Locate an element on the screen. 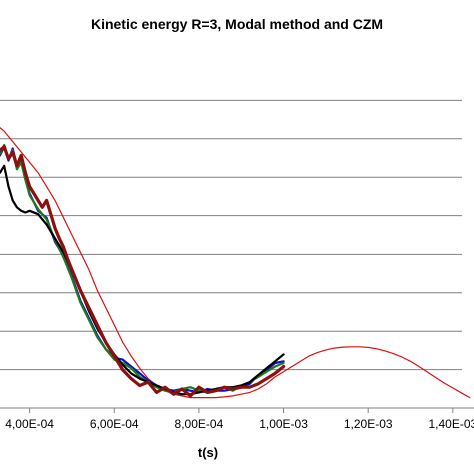 The width and height of the screenshot is (474, 474). x-tick-label-5: 1,40E-03 is located at coordinates (451, 424).